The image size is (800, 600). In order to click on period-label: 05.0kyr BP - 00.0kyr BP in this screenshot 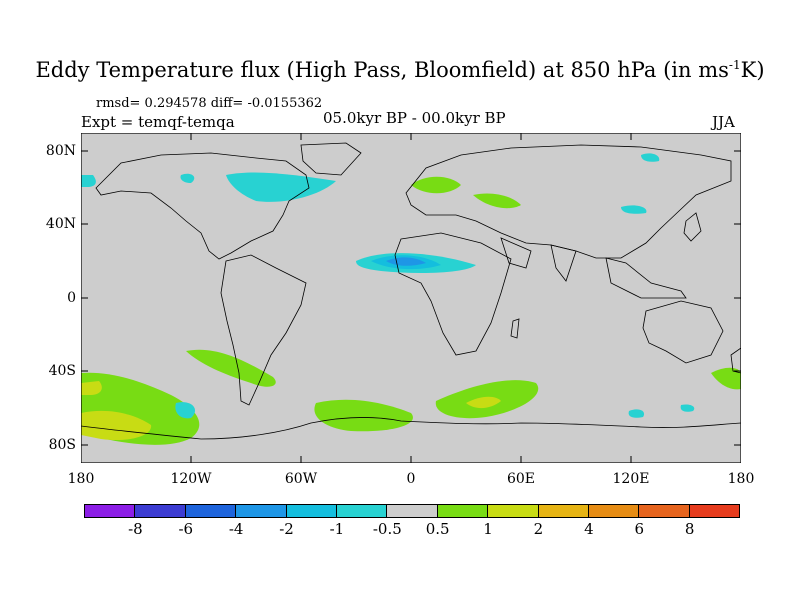, I will do `click(414, 118)`.